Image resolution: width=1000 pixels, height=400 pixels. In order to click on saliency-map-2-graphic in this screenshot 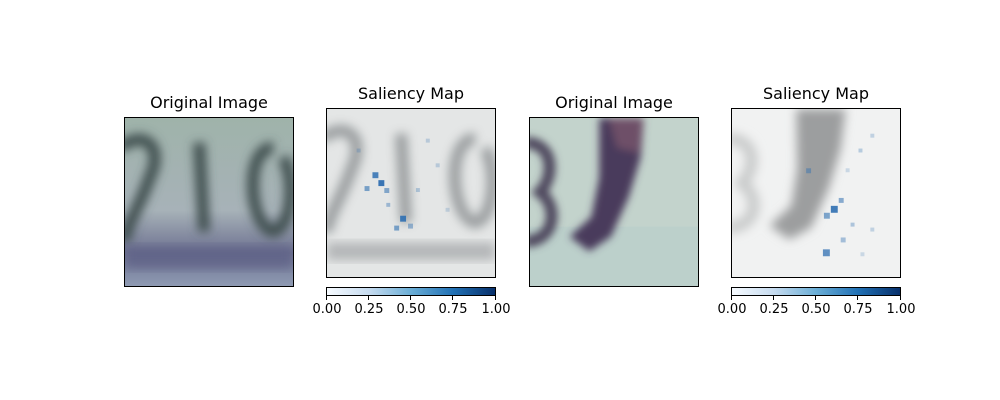, I will do `click(816, 193)`.